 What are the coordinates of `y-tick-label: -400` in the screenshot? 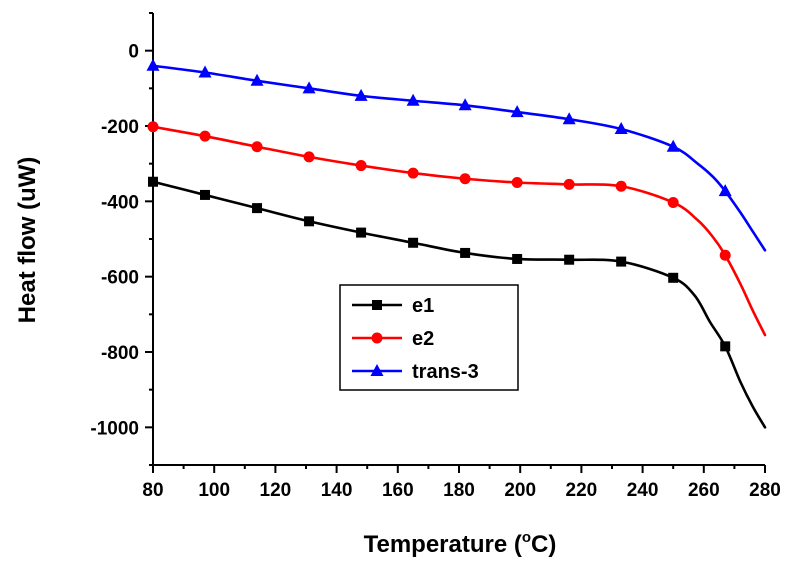 It's located at (120, 202).